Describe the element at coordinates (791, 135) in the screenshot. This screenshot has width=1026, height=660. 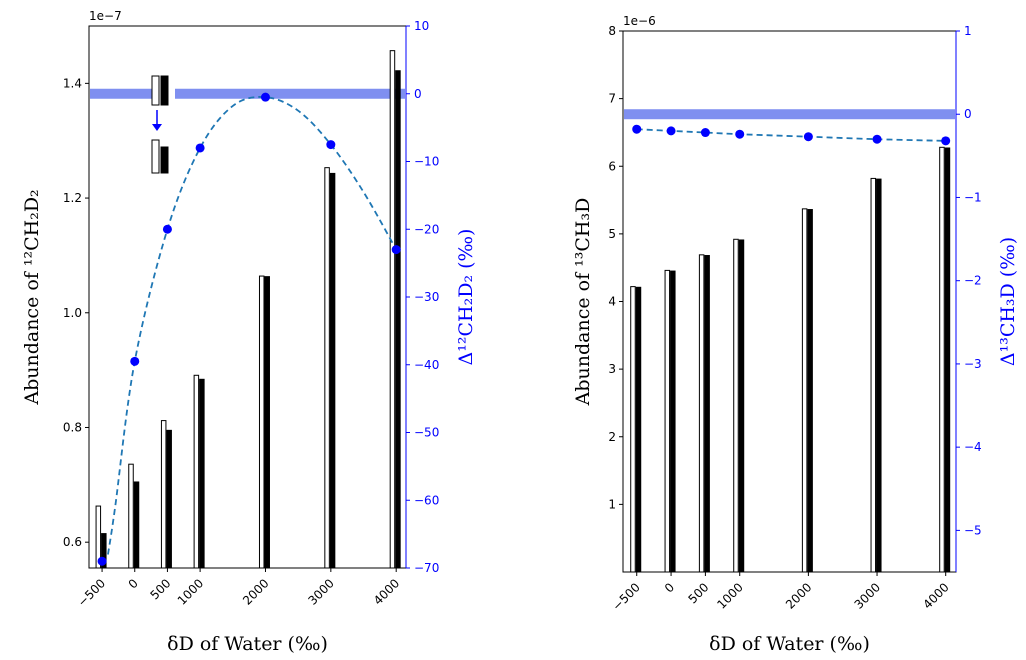
I see `delta-curve` at that location.